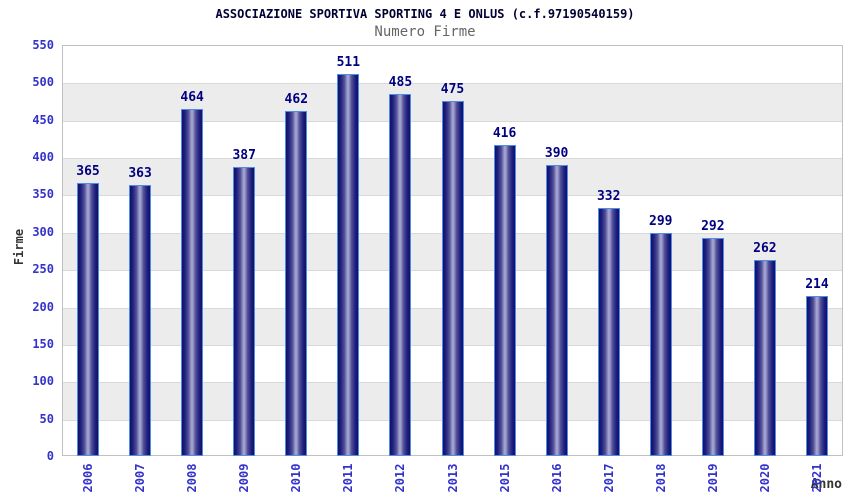 This screenshot has height=500, width=850. What do you see at coordinates (660, 478) in the screenshot?
I see `x-axis-tick-label: 2018` at bounding box center [660, 478].